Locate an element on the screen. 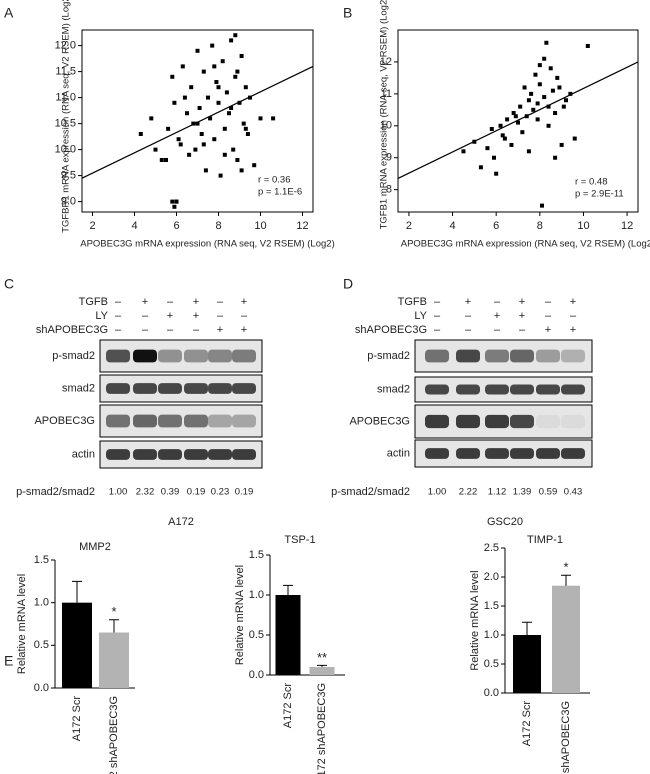 This screenshot has width=650, height=774. y-tick-label: 9.5 is located at coordinates (68, 176).